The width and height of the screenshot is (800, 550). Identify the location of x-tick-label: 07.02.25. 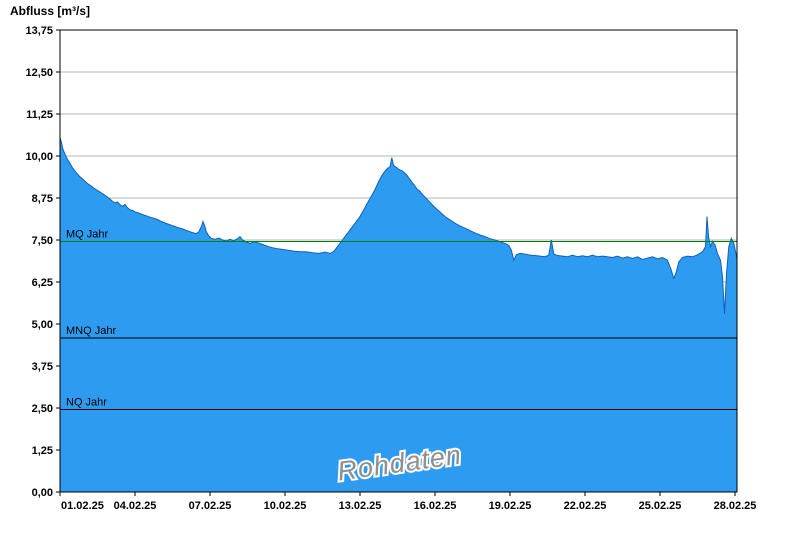
(210, 506).